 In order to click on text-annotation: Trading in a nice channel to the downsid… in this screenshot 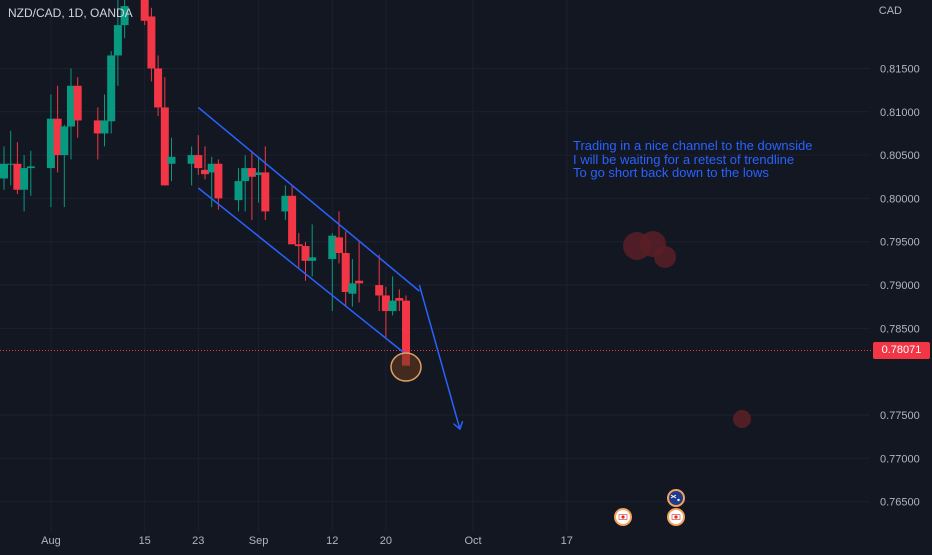, I will do `click(692, 159)`.